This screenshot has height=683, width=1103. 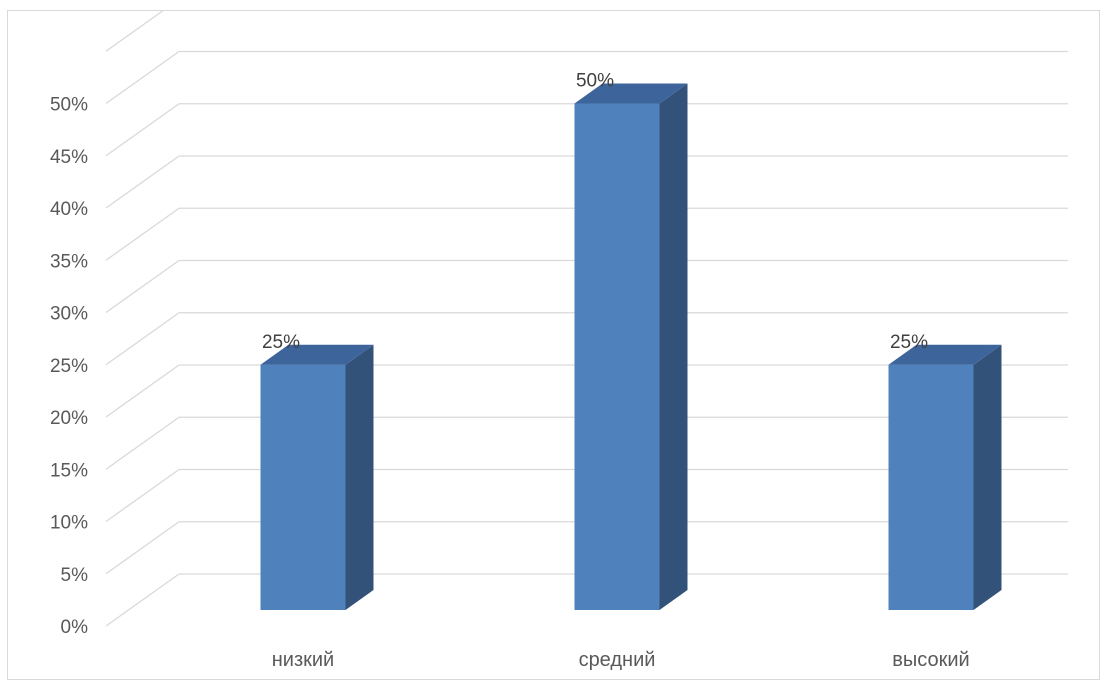 What do you see at coordinates (69, 470) in the screenshot?
I see `y-tick-label: 15%` at bounding box center [69, 470].